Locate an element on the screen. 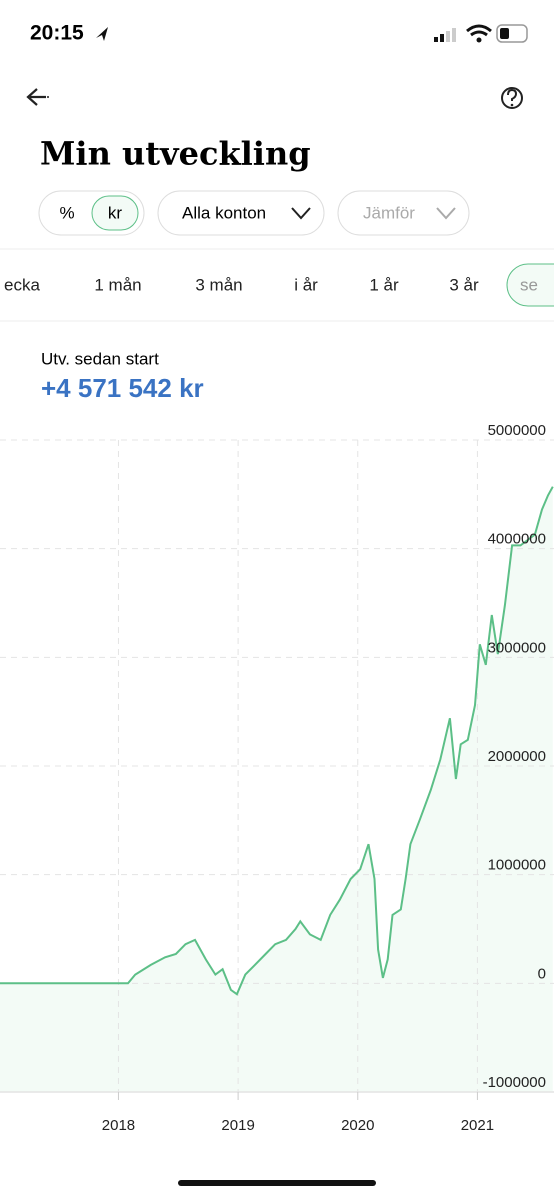  home-indicator is located at coordinates (277, 1183).